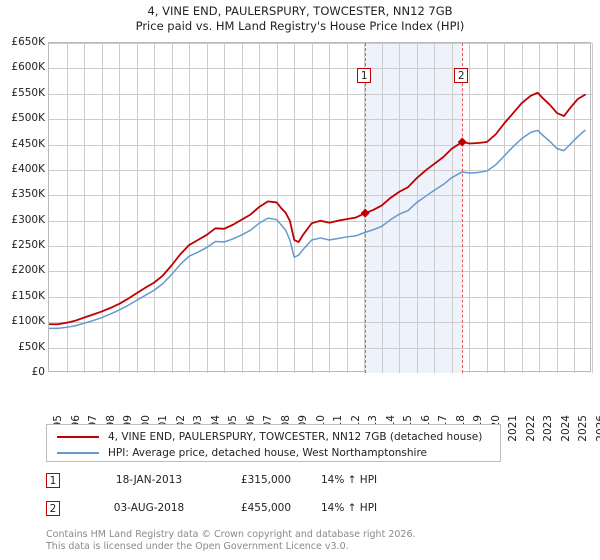 The width and height of the screenshot is (600, 560). What do you see at coordinates (364, 75) in the screenshot?
I see `event-marker-1: 1` at bounding box center [364, 75].